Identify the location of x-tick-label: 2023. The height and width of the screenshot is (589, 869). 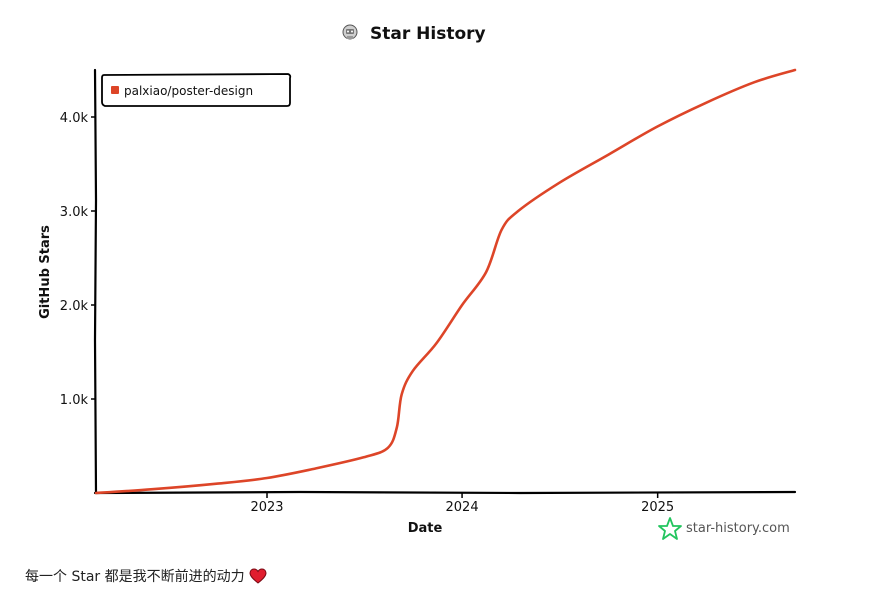
(266, 507).